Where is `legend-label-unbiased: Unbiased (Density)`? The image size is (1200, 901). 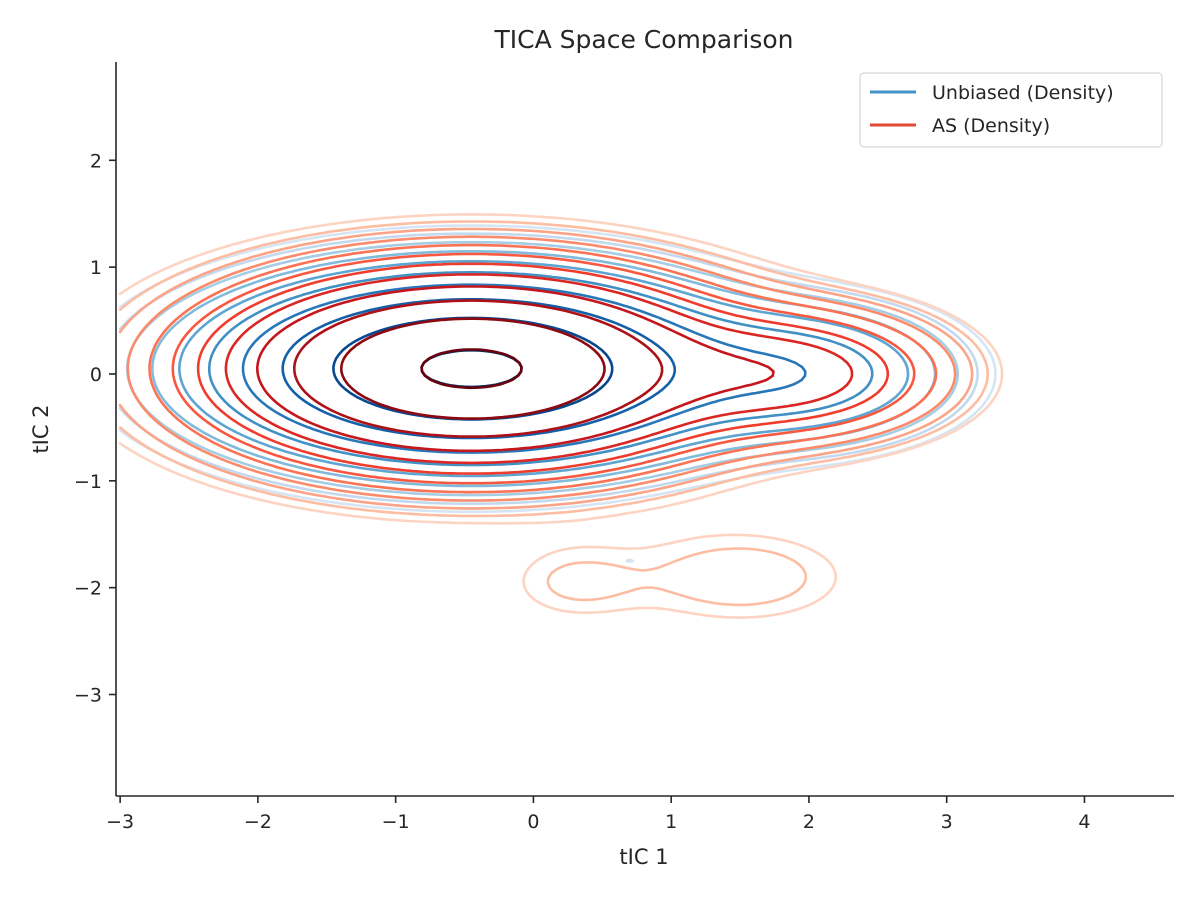
legend-label-unbiased: Unbiased (Density) is located at coordinates (1023, 93).